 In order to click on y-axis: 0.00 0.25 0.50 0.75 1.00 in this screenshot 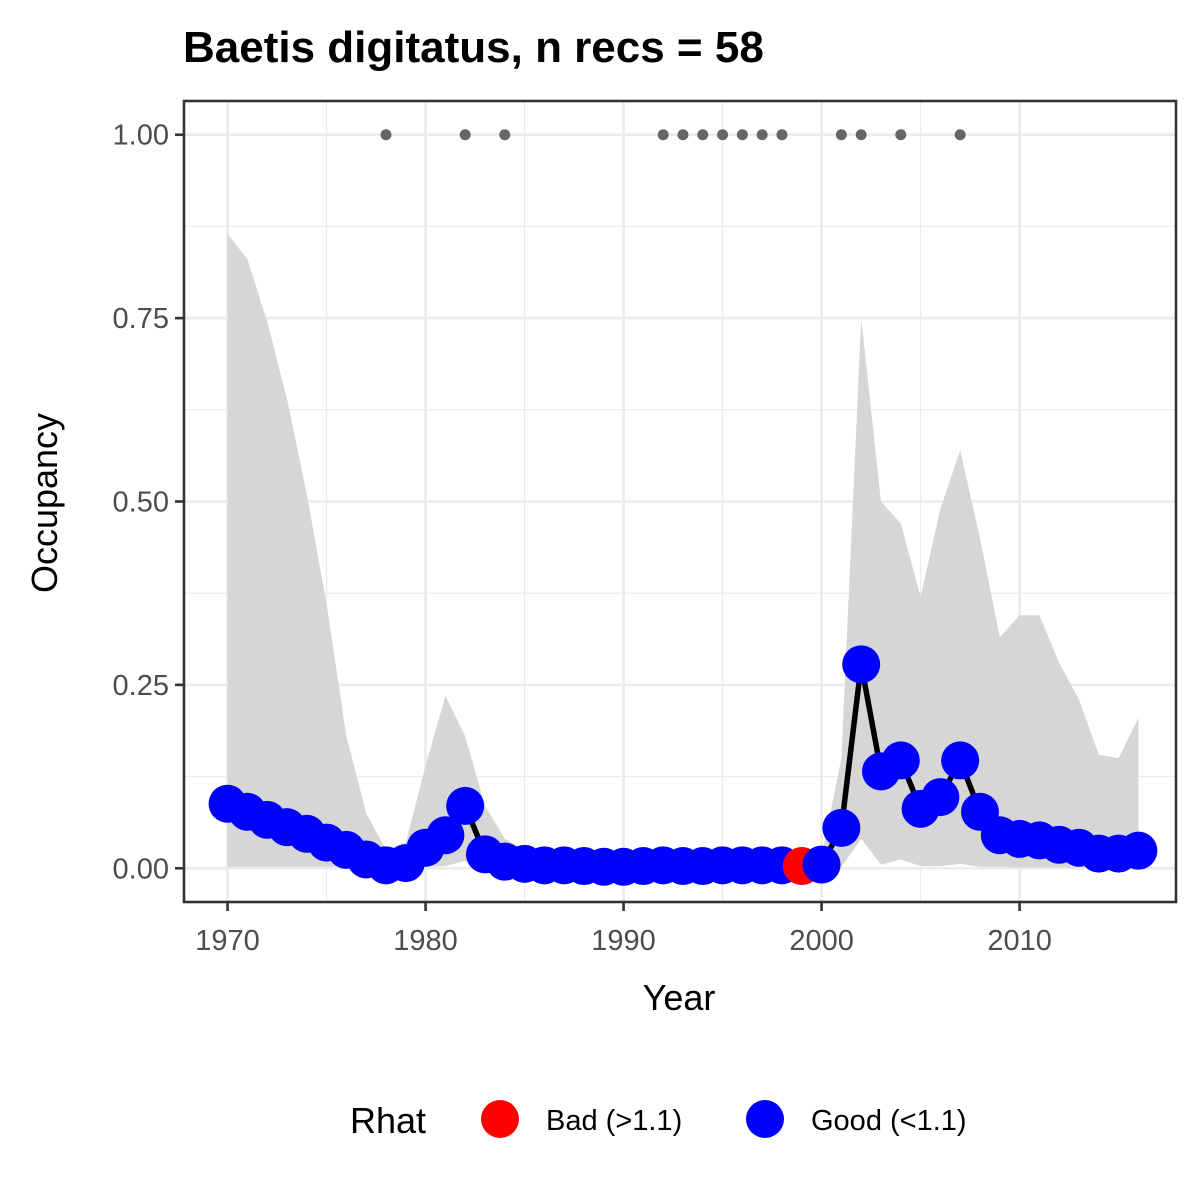, I will do `click(148, 502)`.